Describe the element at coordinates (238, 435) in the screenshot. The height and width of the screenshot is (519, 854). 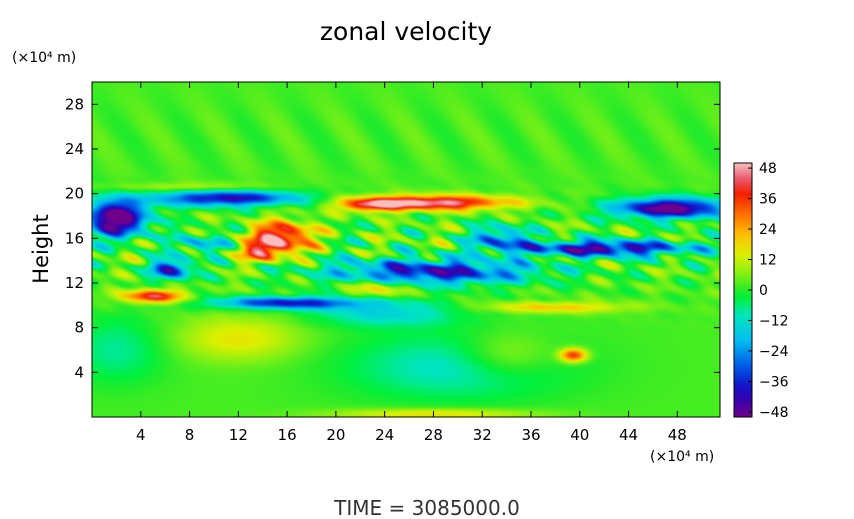
I see `x-tick-label: 12` at that location.